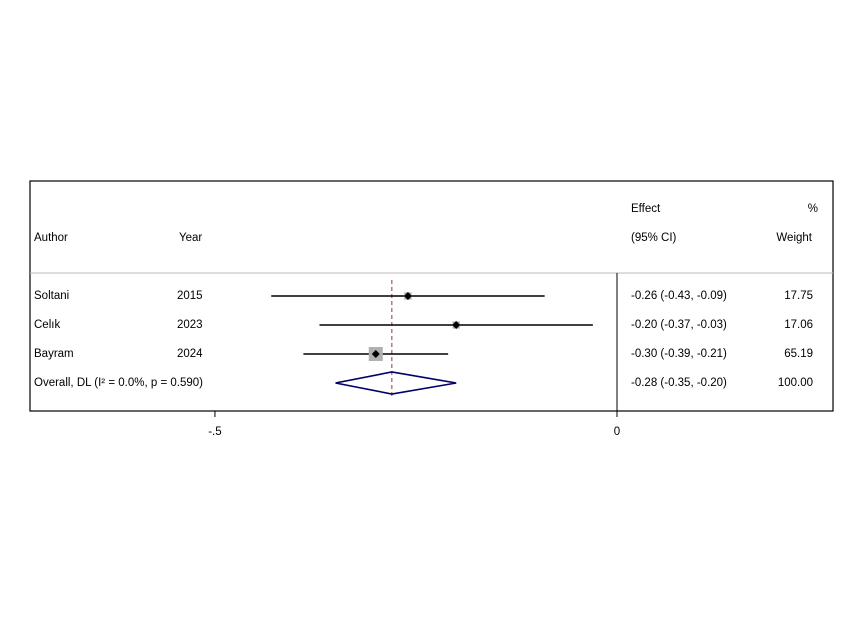  What do you see at coordinates (795, 383) in the screenshot?
I see `overall-weight-label: 100.00` at bounding box center [795, 383].